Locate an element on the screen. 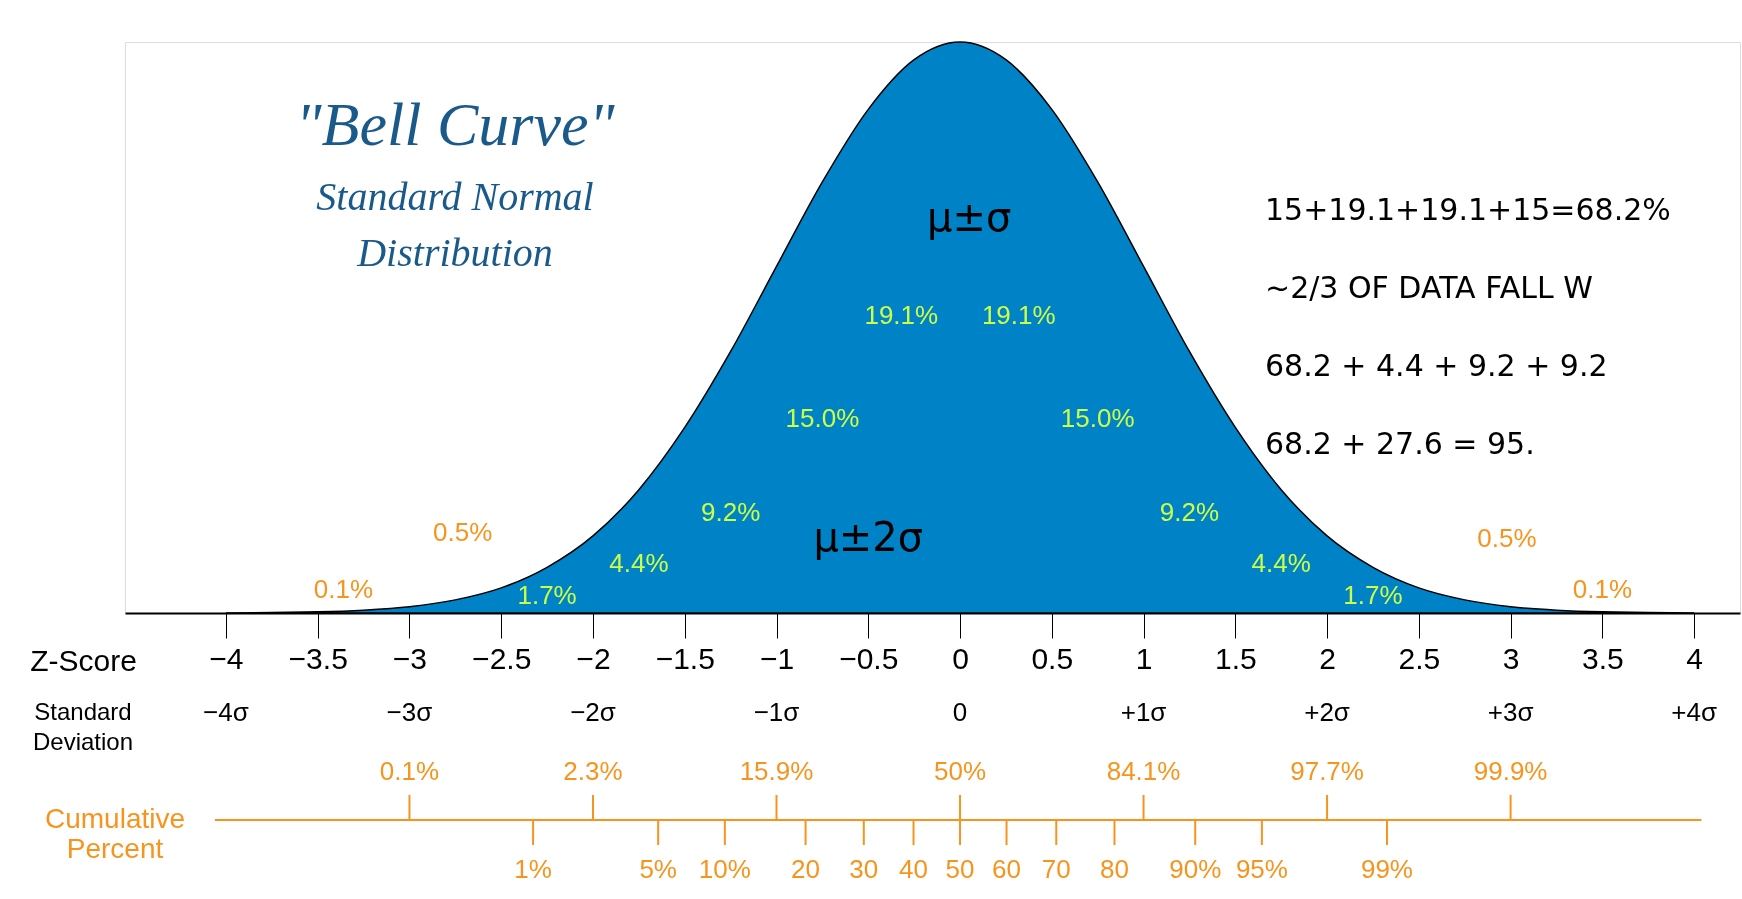 This screenshot has width=1742, height=899. text: +2σ is located at coordinates (1327, 712).